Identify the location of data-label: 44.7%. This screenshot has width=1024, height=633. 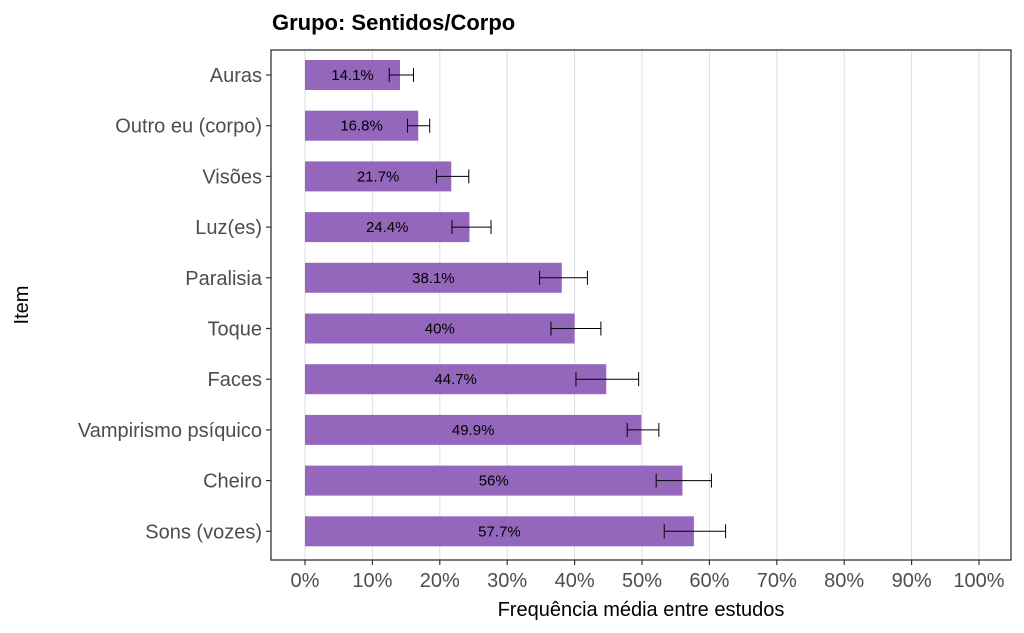
(455, 379).